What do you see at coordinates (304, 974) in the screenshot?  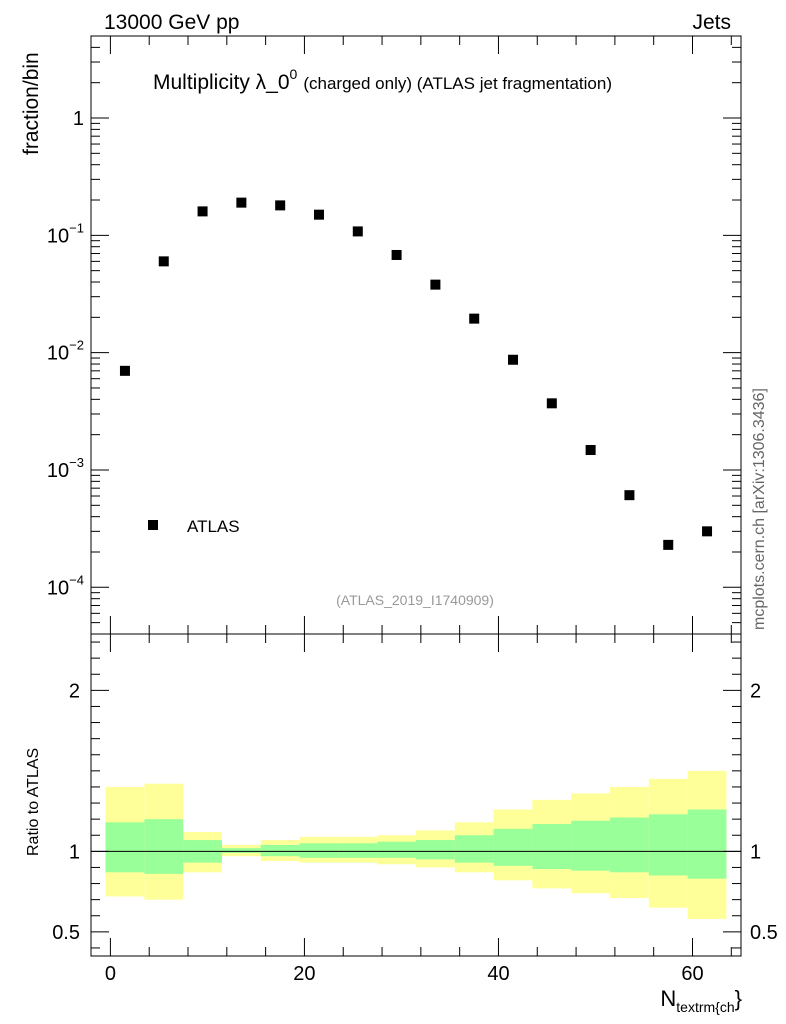 I see `x-tick-label: 20` at bounding box center [304, 974].